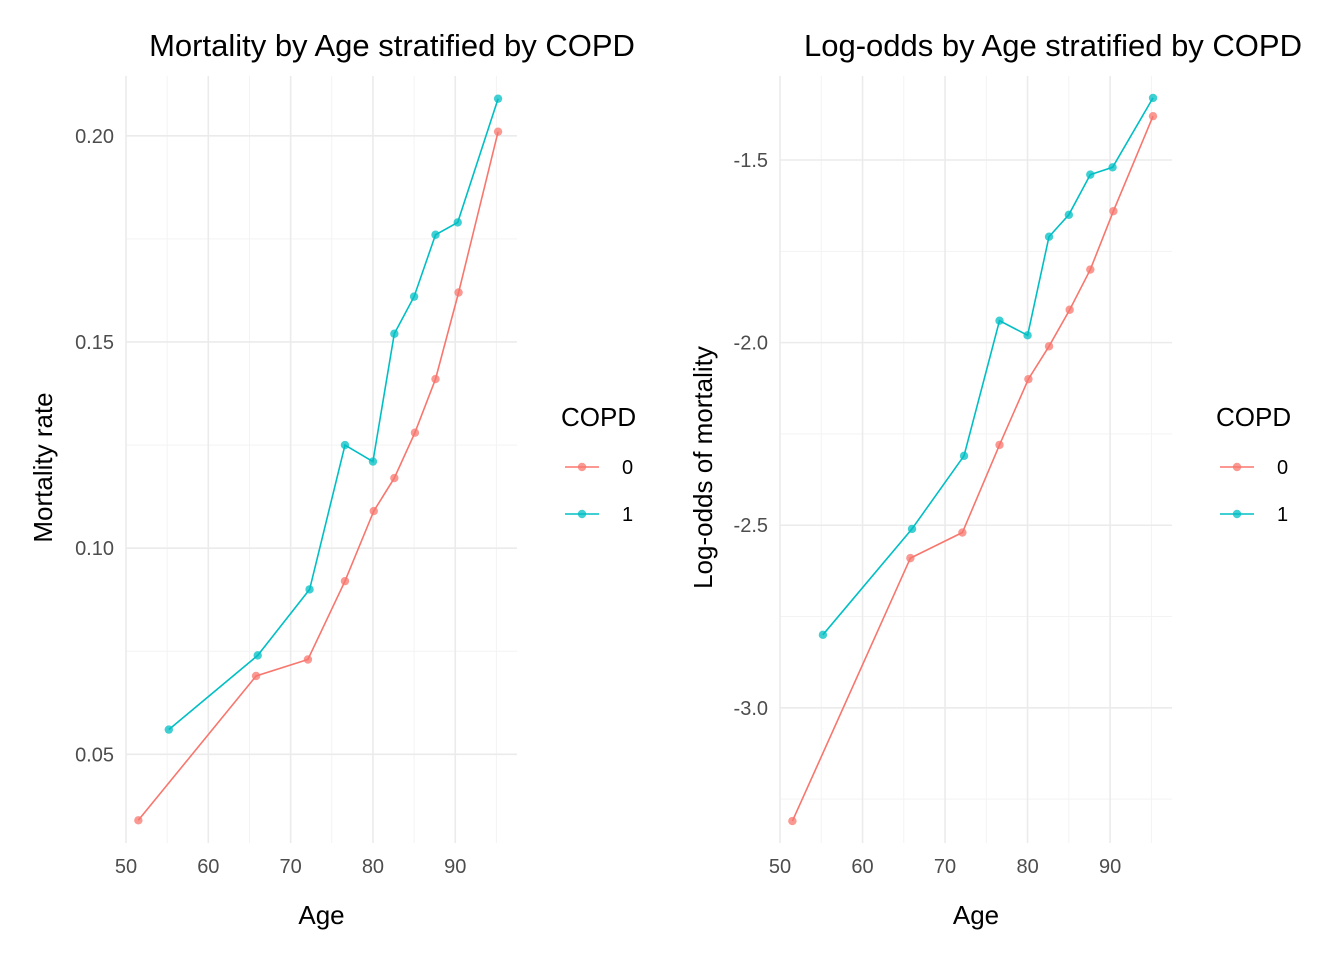 This screenshot has height=960, width=1344. Describe the element at coordinates (43, 467) in the screenshot. I see `y-axis-title: Mortality rate` at that location.